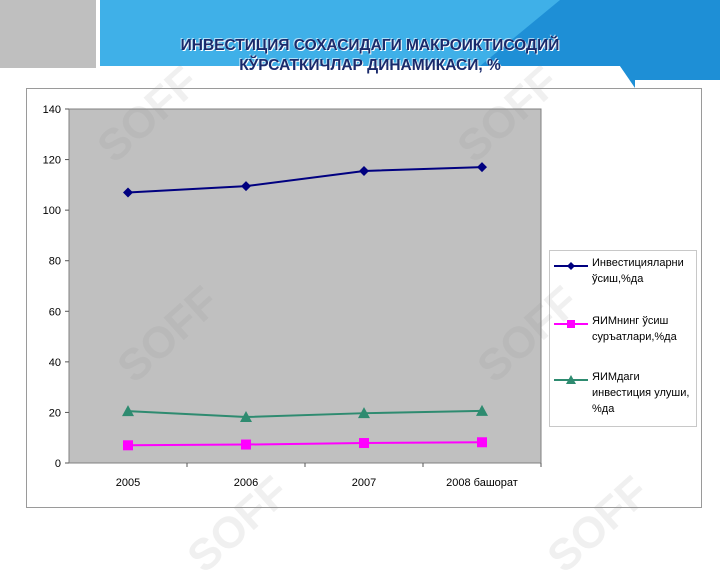 This screenshot has width=720, height=583. What do you see at coordinates (571, 379) in the screenshot?
I see `legend-swatch-triangle` at bounding box center [571, 379].